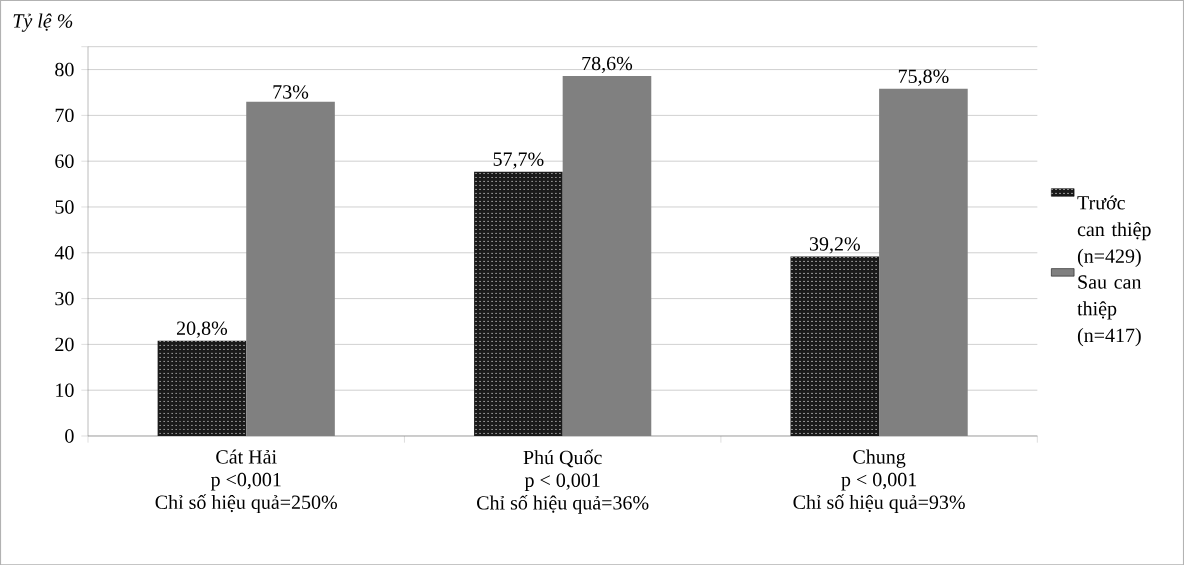 The height and width of the screenshot is (565, 1184). Describe the element at coordinates (64, 298) in the screenshot. I see `y-tick-label: 30` at that location.